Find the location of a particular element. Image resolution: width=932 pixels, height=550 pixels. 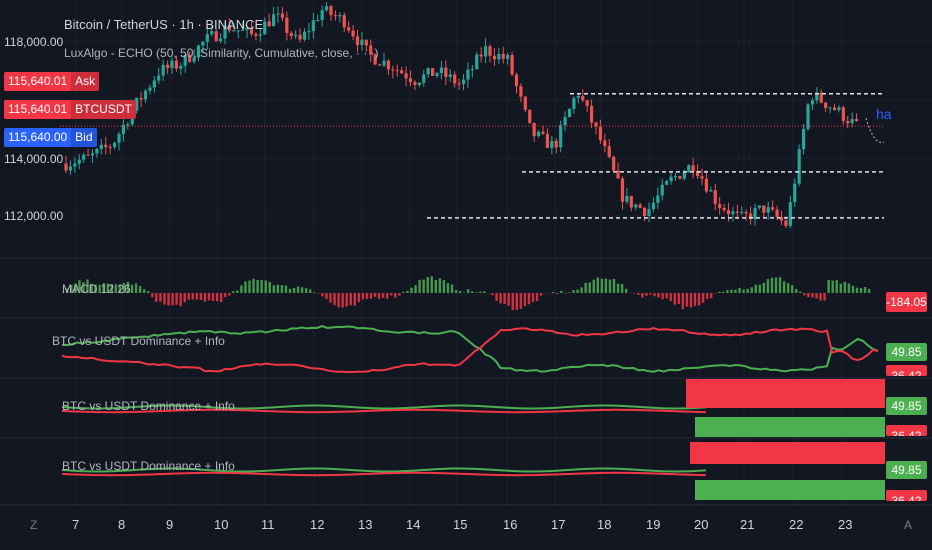

ask-price-value: 115,640.01 is located at coordinates (38, 81).